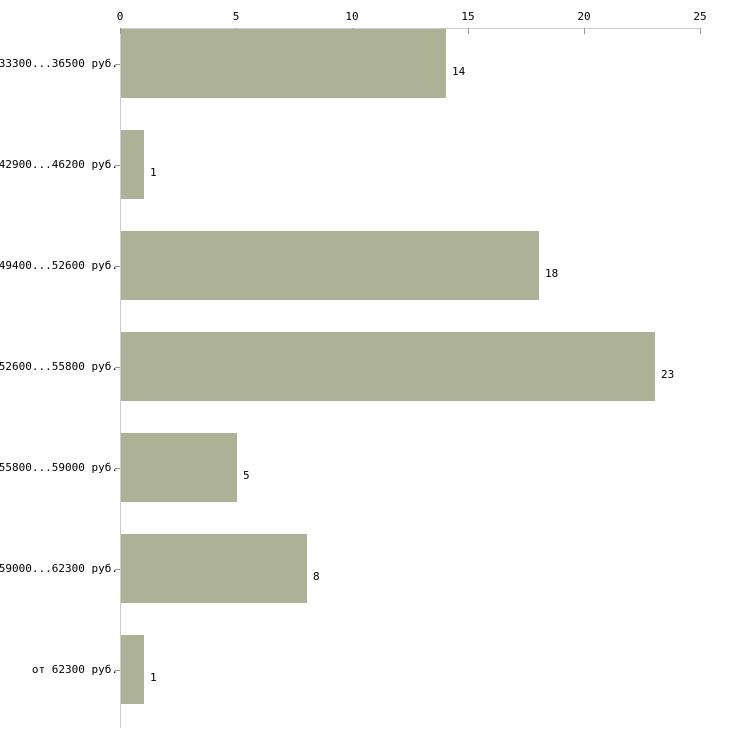  Describe the element at coordinates (316, 576) in the screenshot. I see `bar-value-label: 8` at that location.